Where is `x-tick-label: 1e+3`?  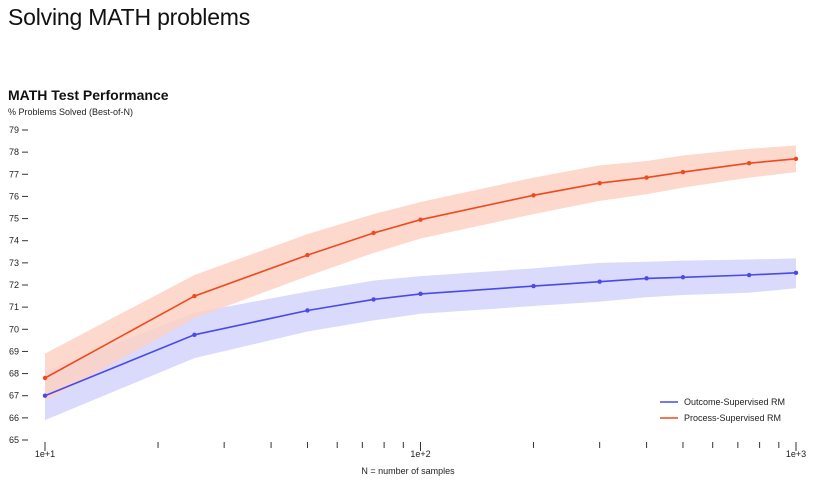 x-tick-label: 1e+3 is located at coordinates (796, 454).